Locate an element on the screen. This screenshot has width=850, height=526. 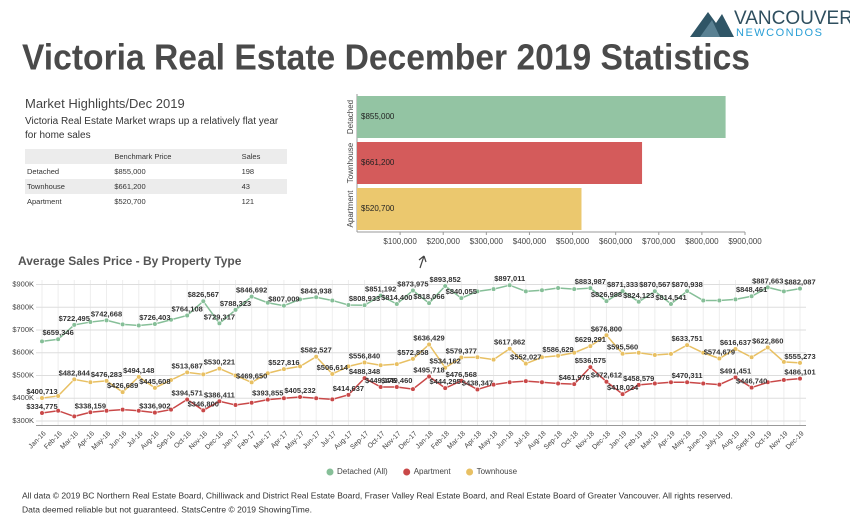
table-cell: $520,700 is located at coordinates (130, 201).